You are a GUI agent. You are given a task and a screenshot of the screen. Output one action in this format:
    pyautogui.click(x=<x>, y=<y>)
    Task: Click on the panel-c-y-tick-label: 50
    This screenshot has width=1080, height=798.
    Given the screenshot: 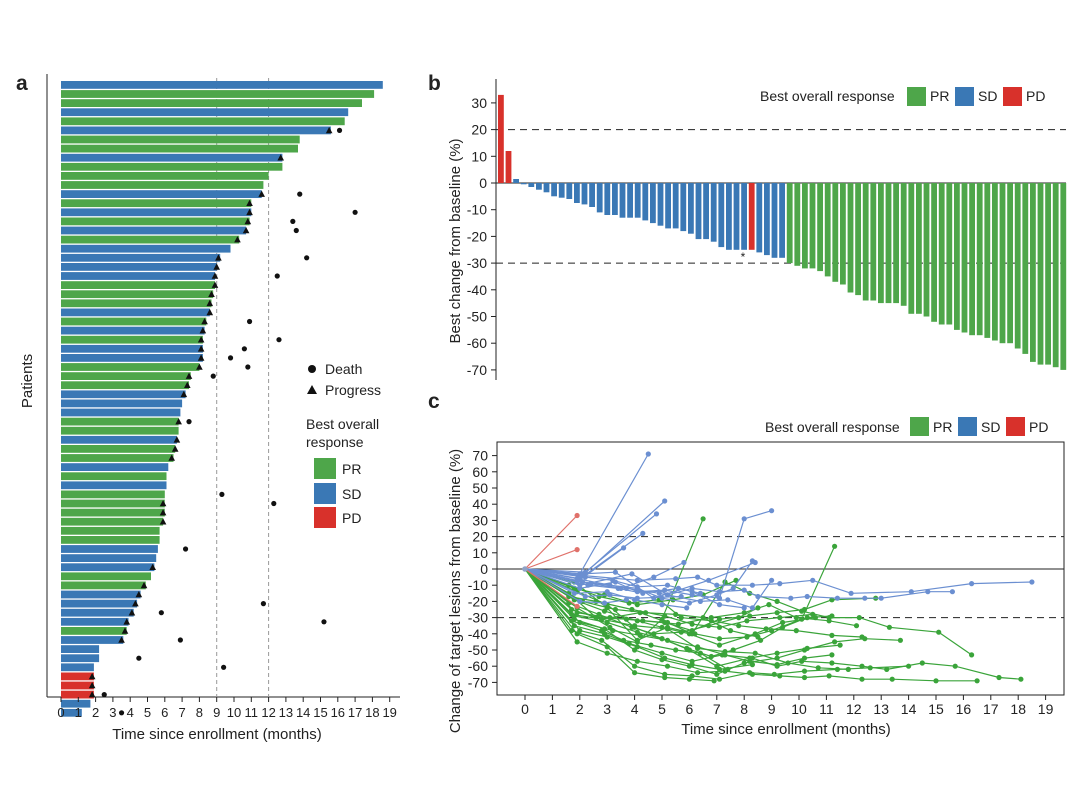 What is the action you would take?
    pyautogui.click(x=480, y=488)
    